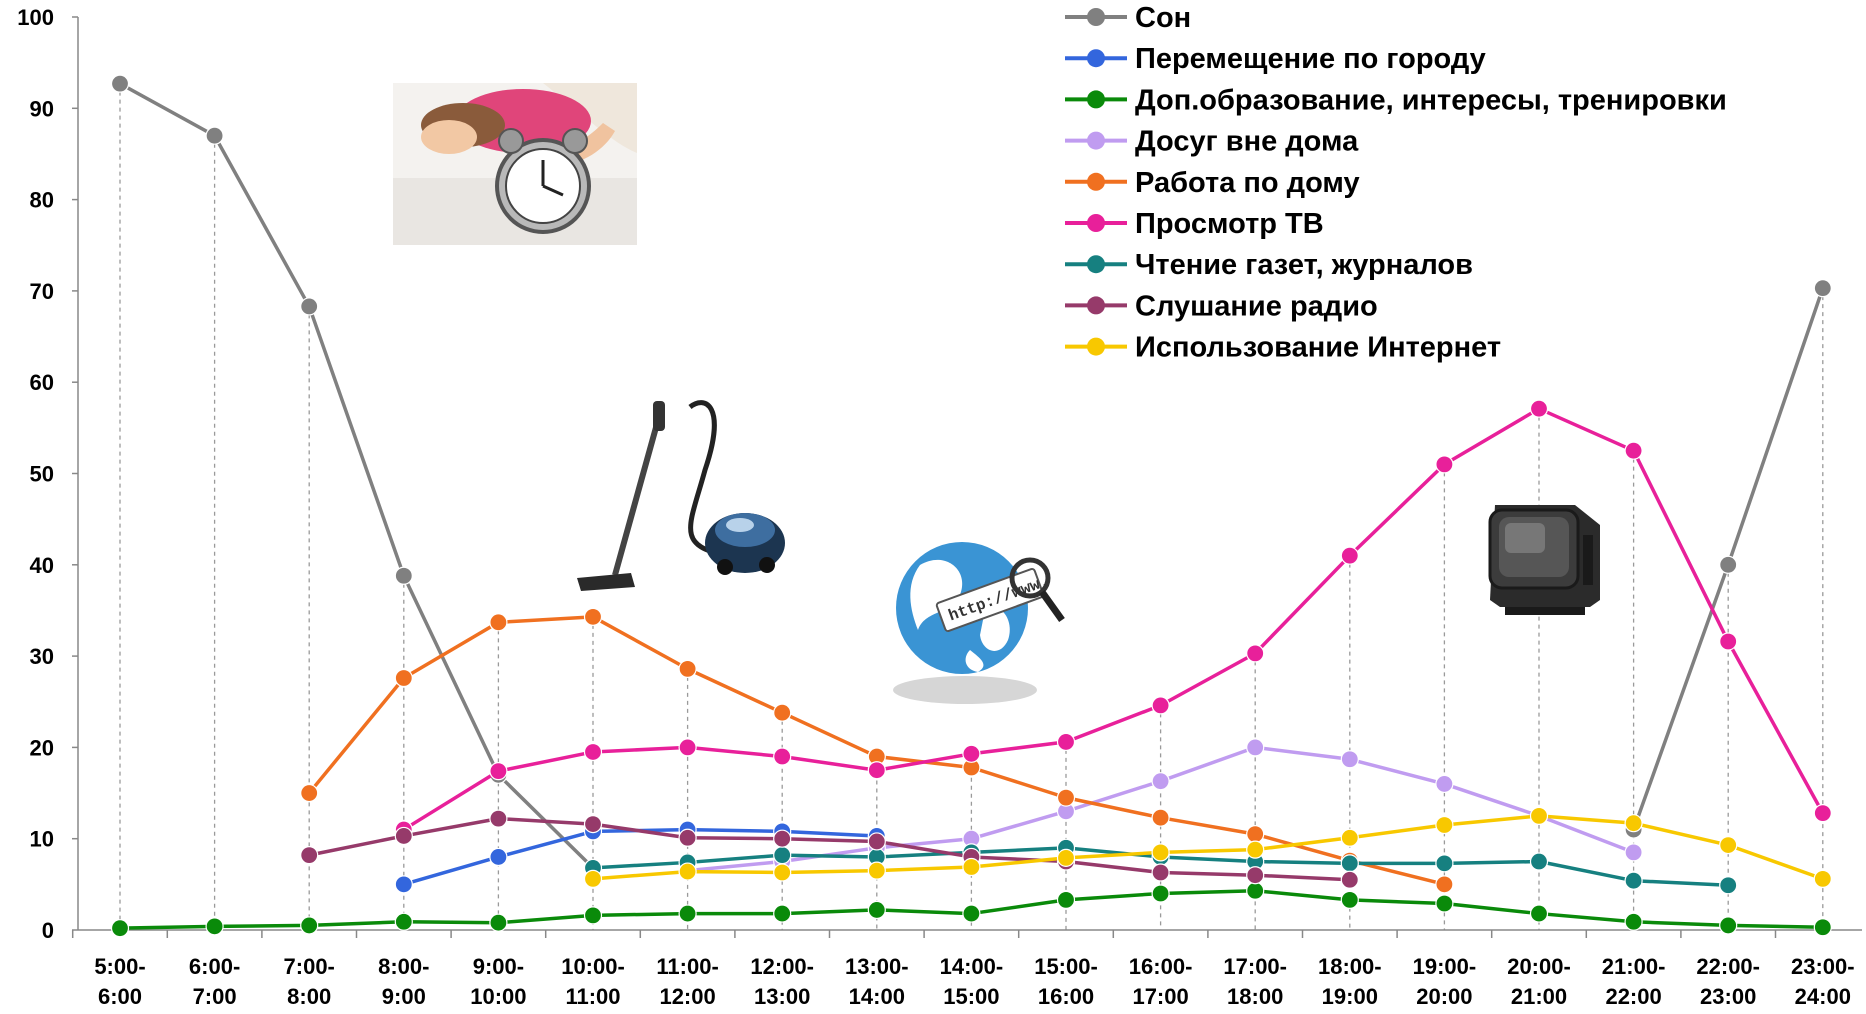 The width and height of the screenshot is (1866, 1014). What do you see at coordinates (119, 981) in the screenshot?
I see `x-tick-label: 5:00-6:00` at bounding box center [119, 981].